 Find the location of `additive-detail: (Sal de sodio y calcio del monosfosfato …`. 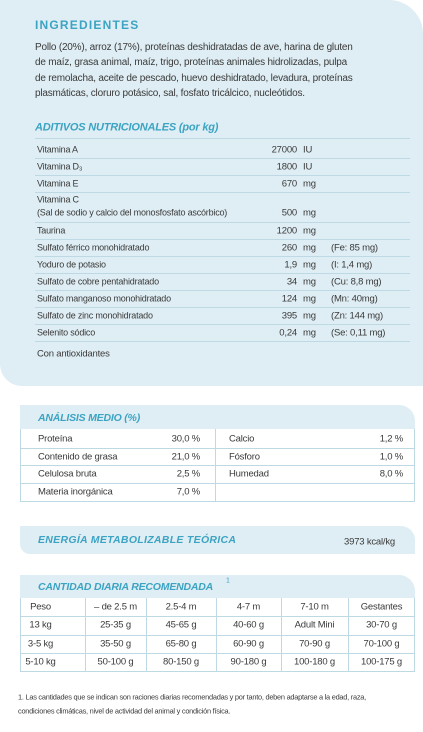

additive-detail: (Sal de sodio y calcio del monosfosfato … is located at coordinates (132, 212).